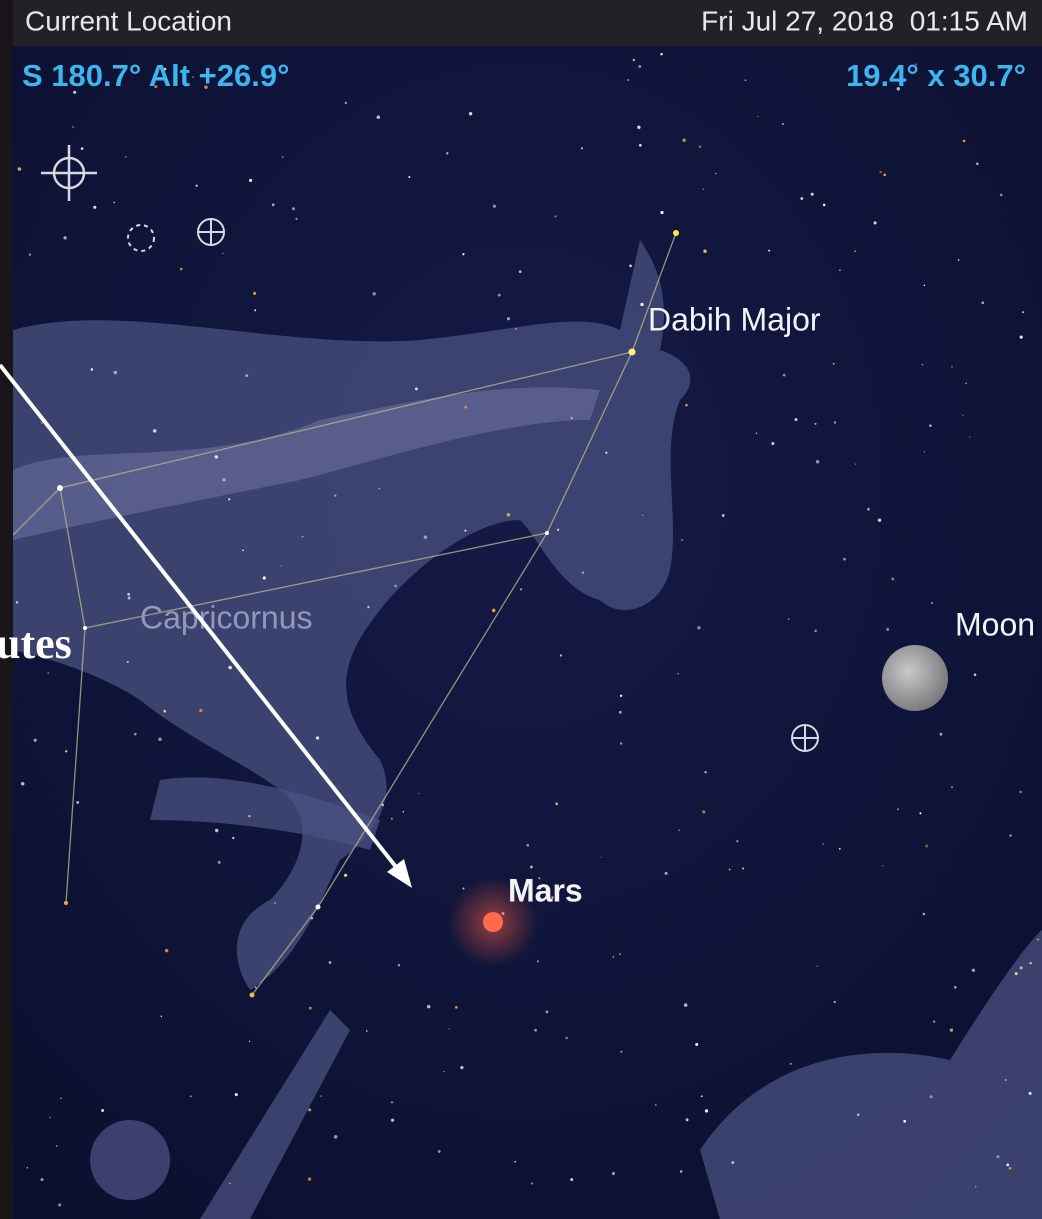  Describe the element at coordinates (6, 609) in the screenshot. I see `left-edge` at that location.